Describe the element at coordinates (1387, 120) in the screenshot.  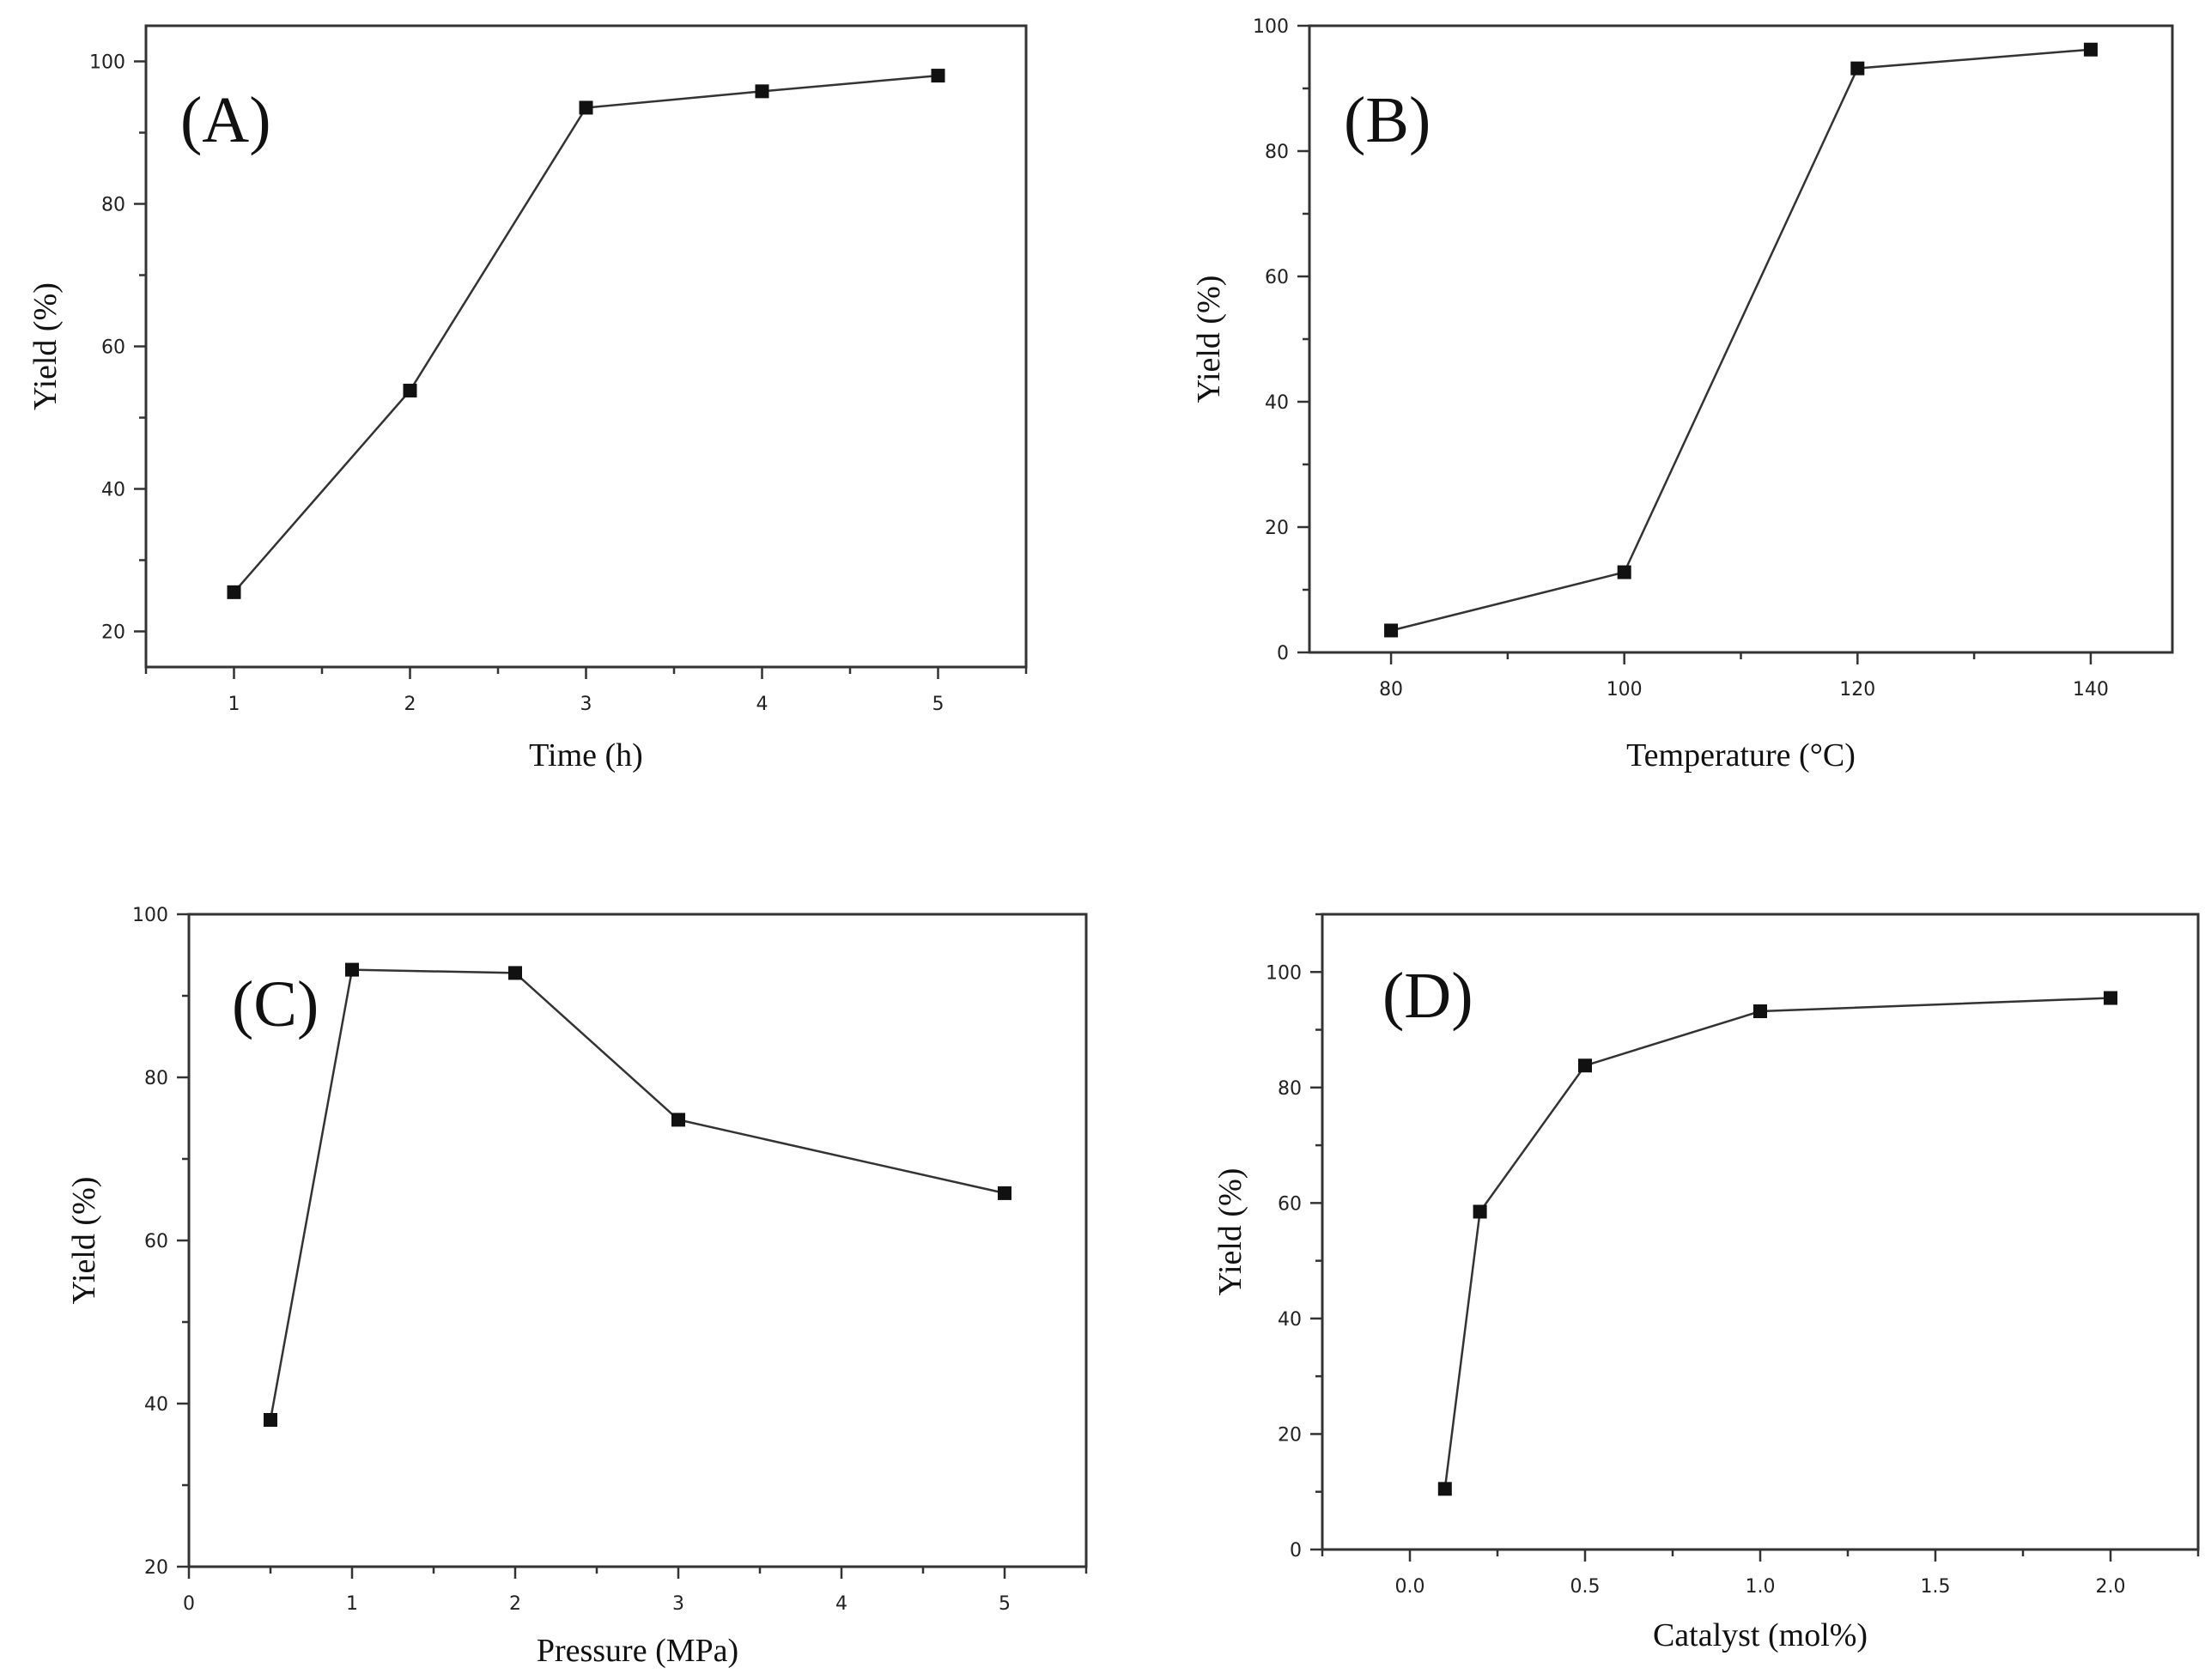
I see `panel-label: (B)` at that location.